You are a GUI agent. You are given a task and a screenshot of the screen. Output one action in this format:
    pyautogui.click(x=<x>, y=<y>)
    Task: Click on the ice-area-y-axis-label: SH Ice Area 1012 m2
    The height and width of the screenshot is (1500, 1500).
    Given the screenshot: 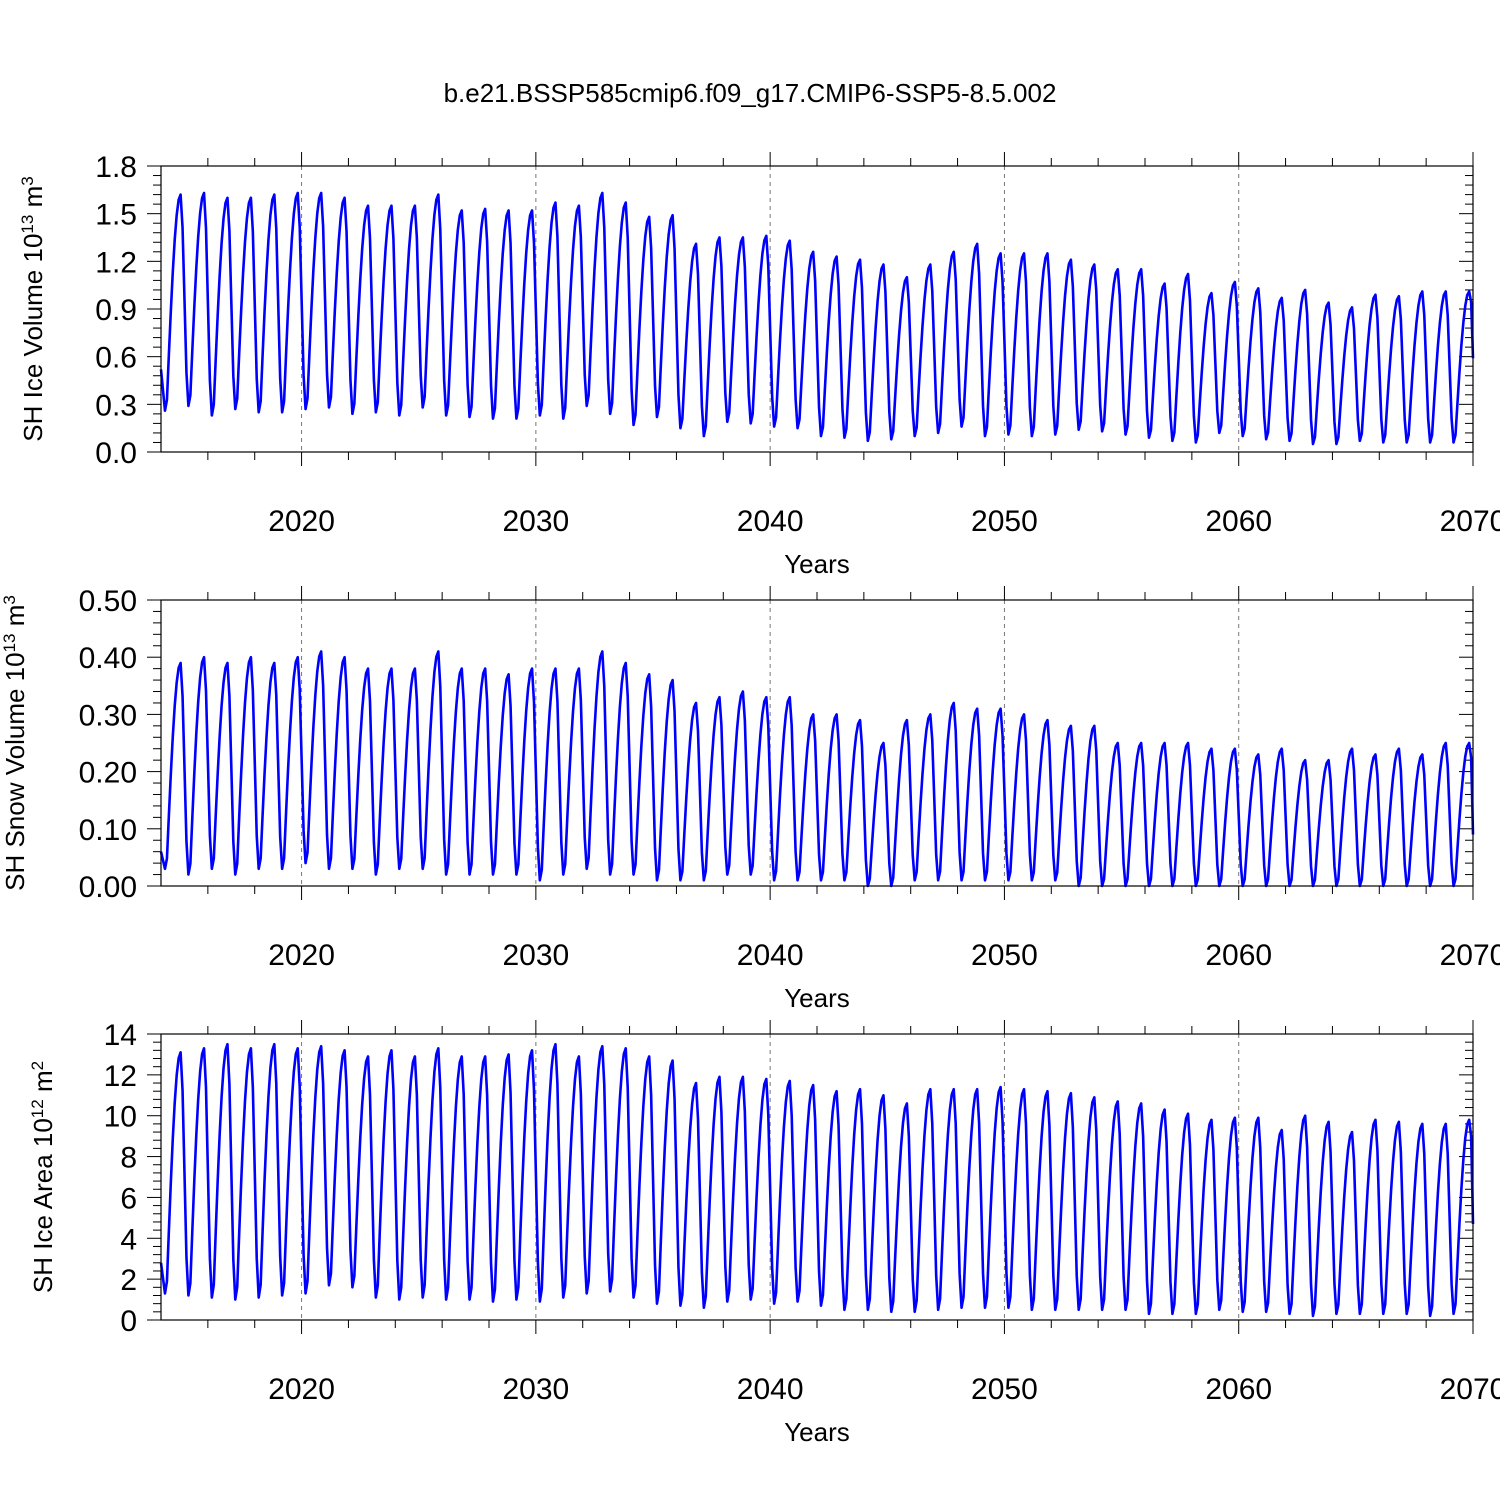 What is the action you would take?
    pyautogui.click(x=43, y=1177)
    